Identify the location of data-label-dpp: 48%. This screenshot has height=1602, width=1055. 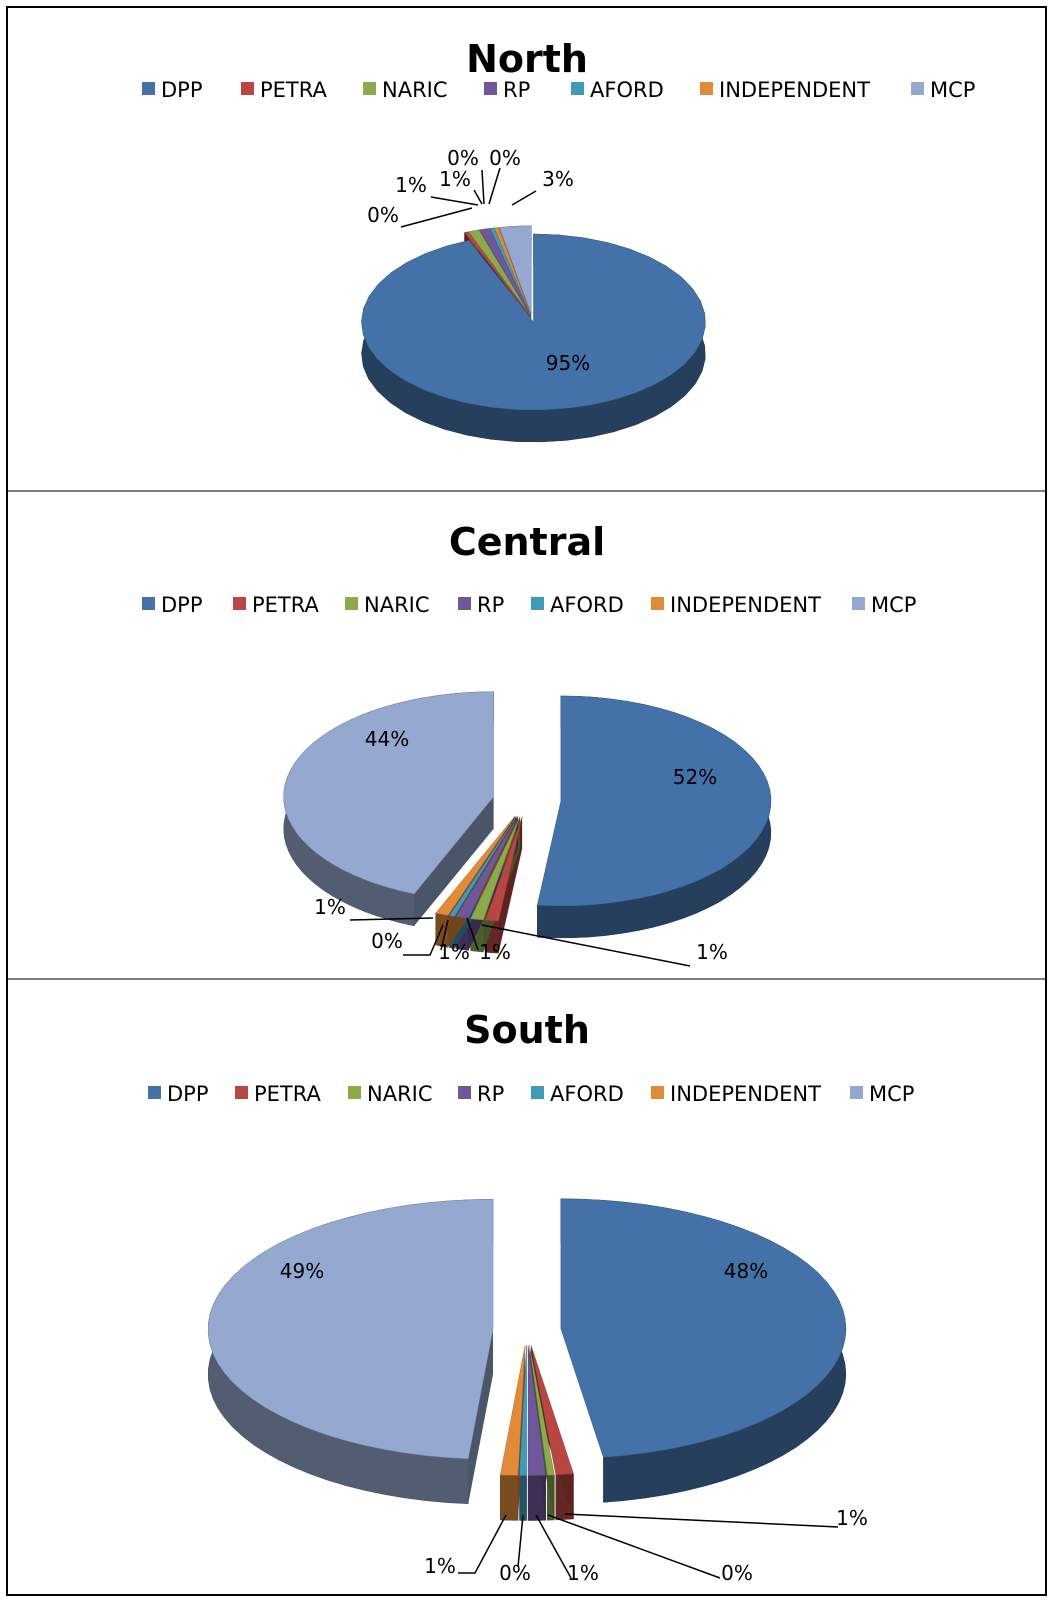
(746, 1271).